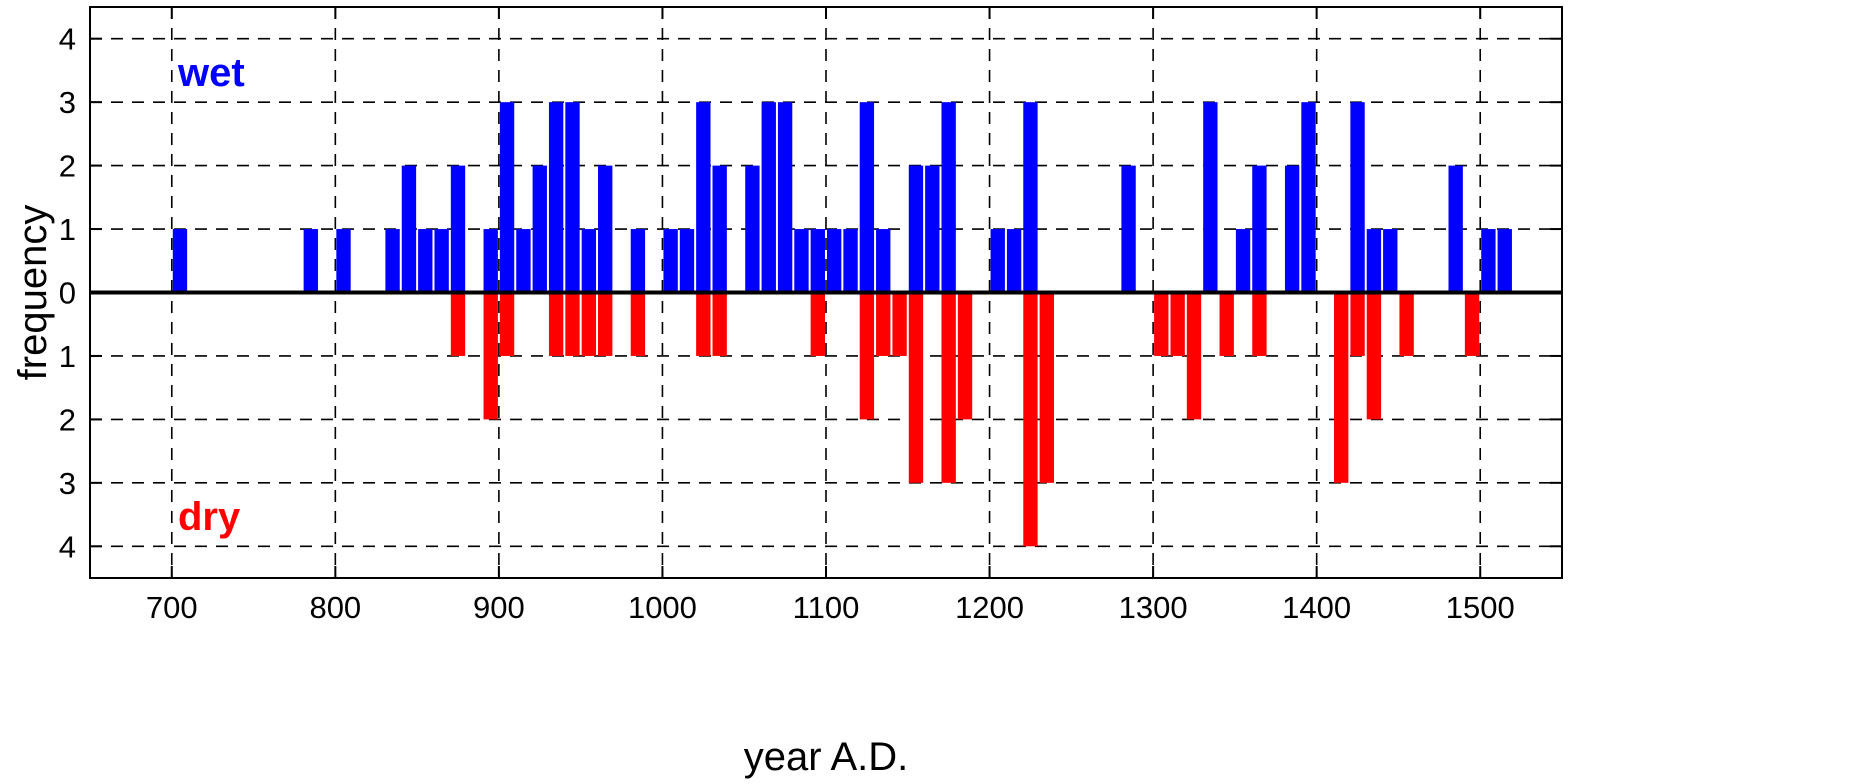 The image size is (1851, 784). Describe the element at coordinates (1316, 607) in the screenshot. I see `x-tick-label: 1400` at that location.